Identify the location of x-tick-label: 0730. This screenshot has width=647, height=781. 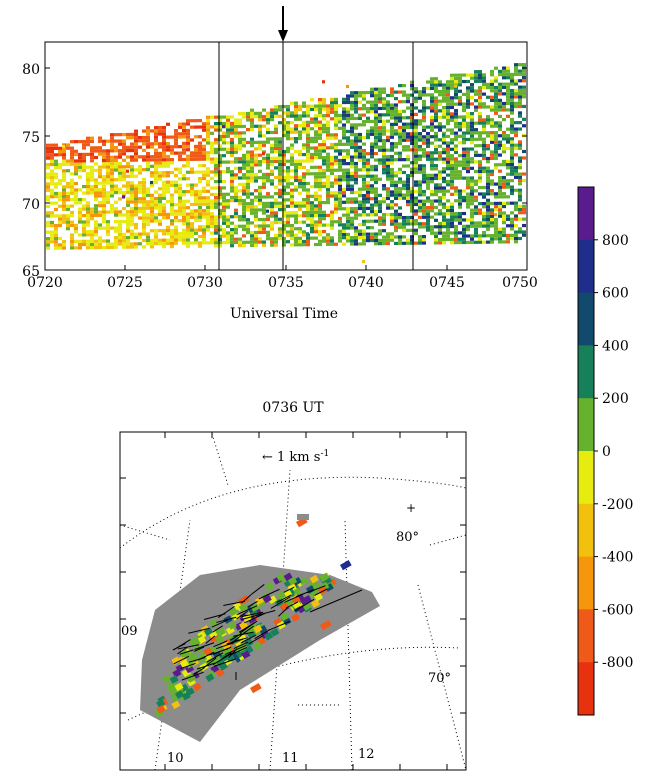
(205, 283).